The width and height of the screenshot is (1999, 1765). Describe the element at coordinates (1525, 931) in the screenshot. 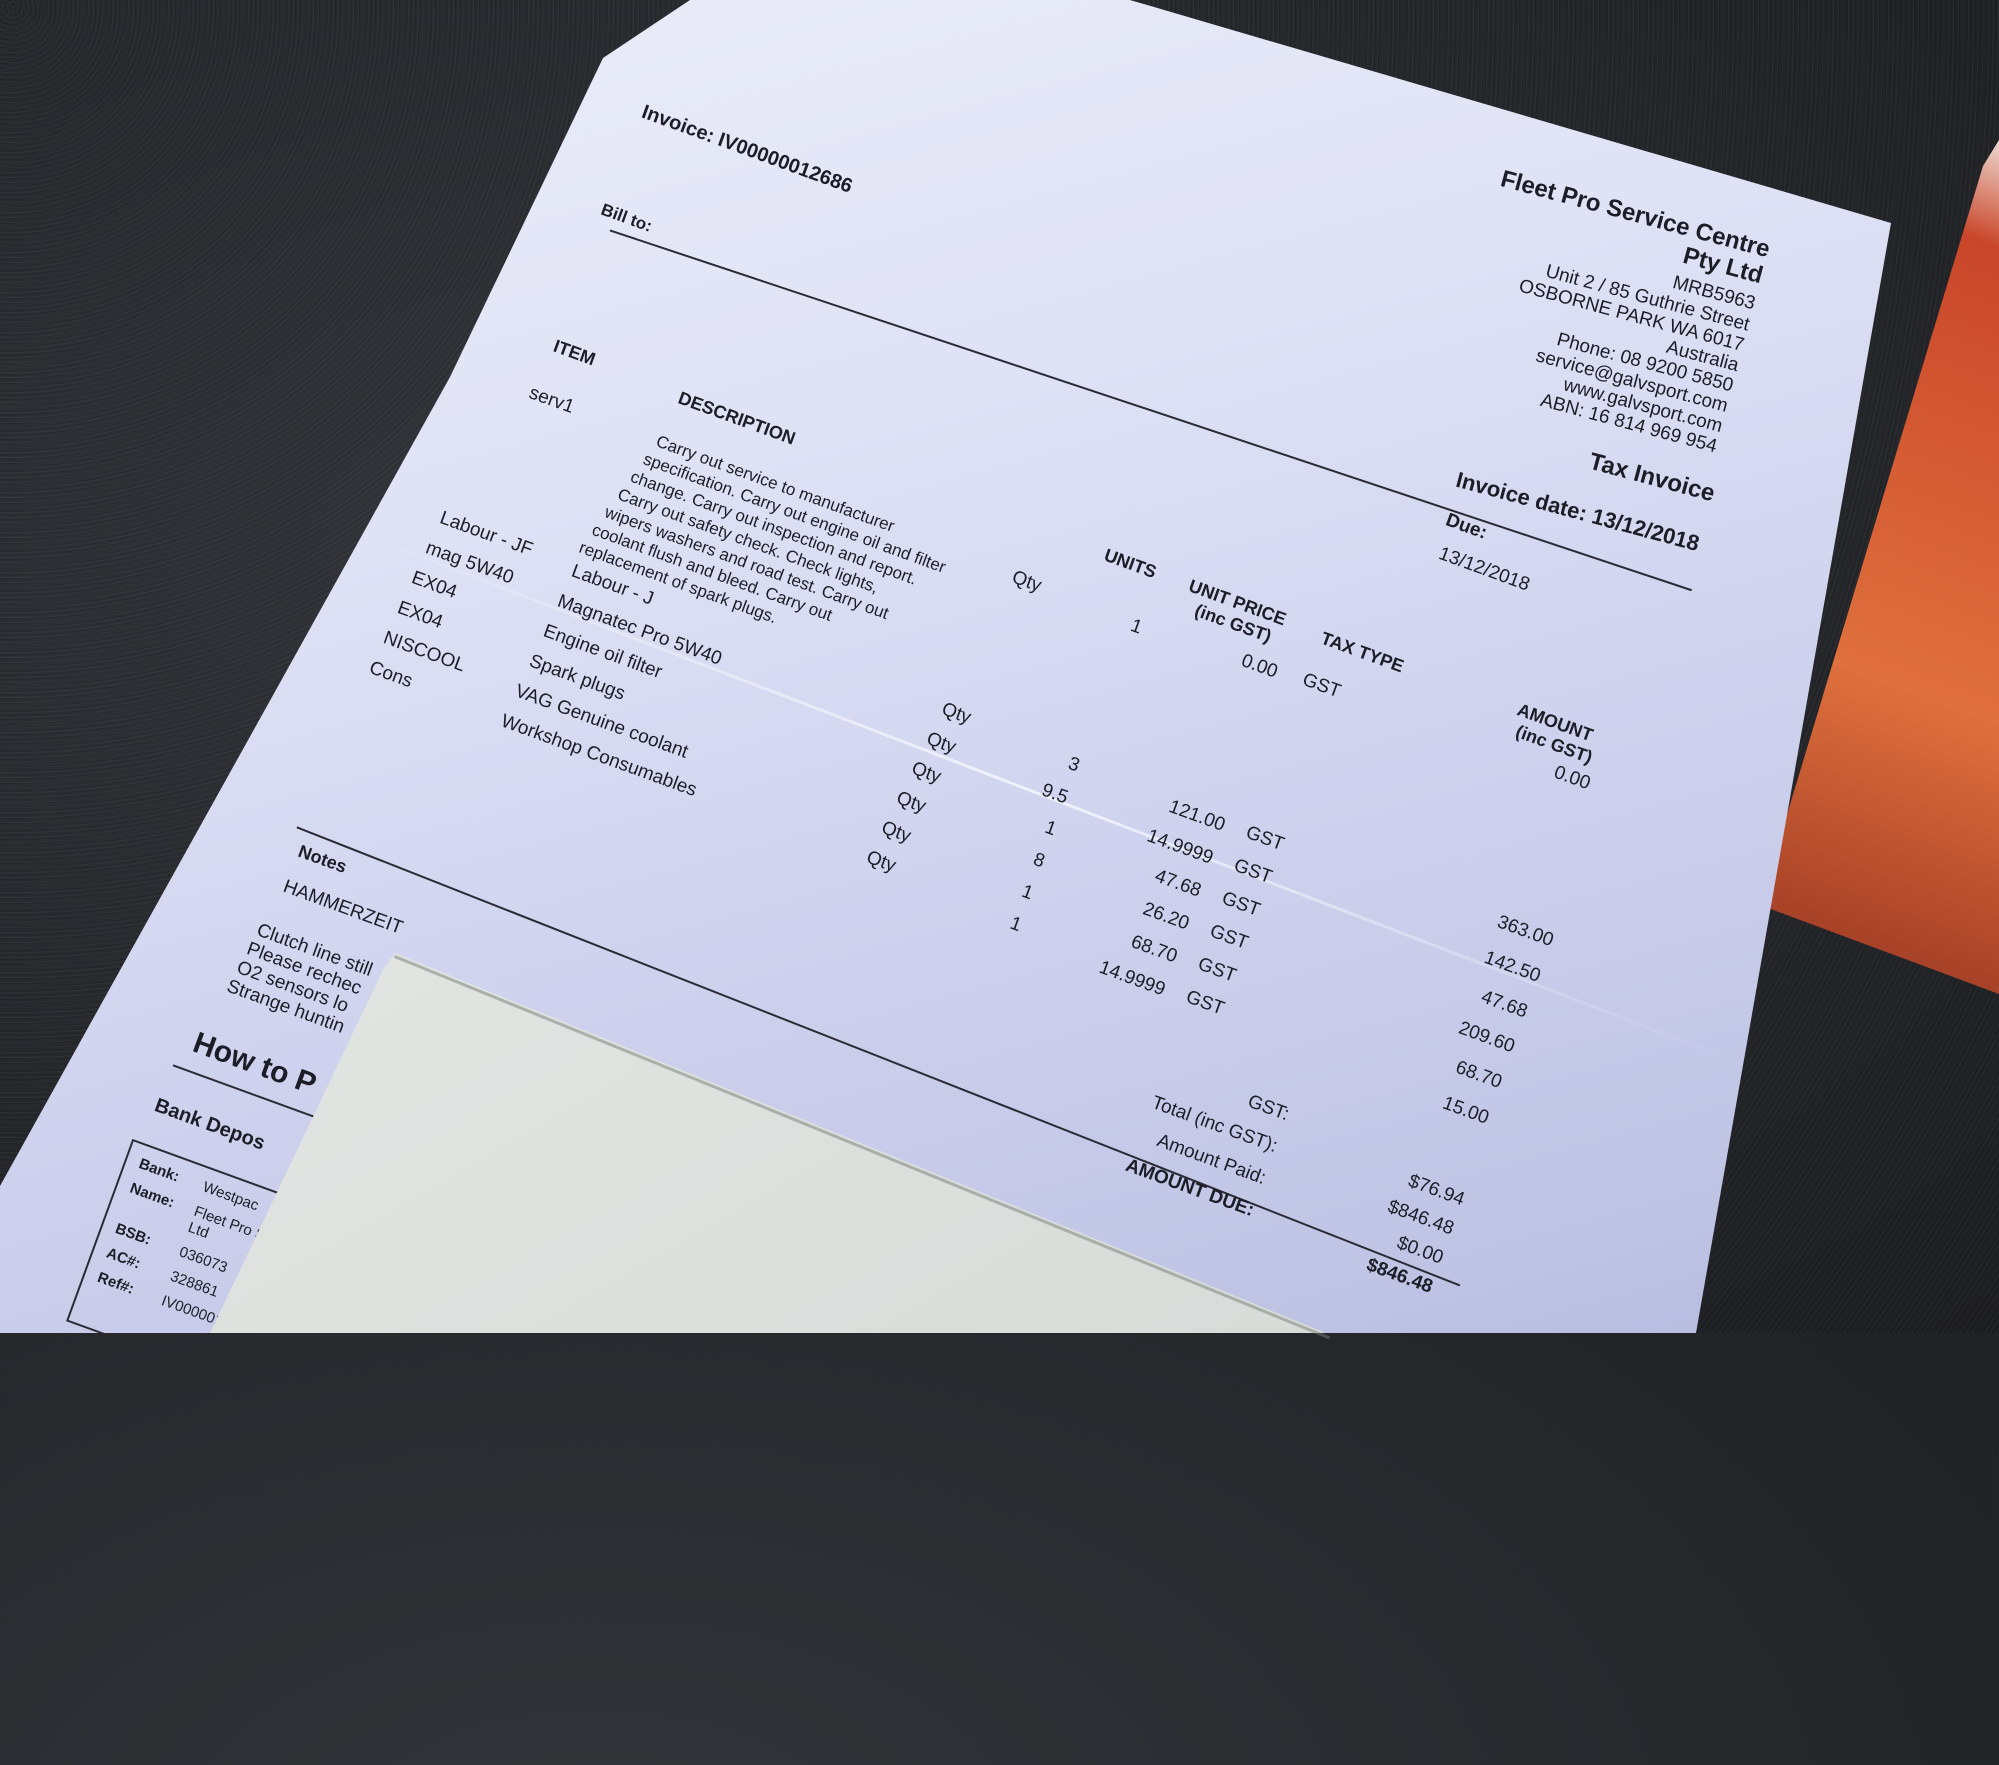

I see `row-amount: 363.00` at that location.